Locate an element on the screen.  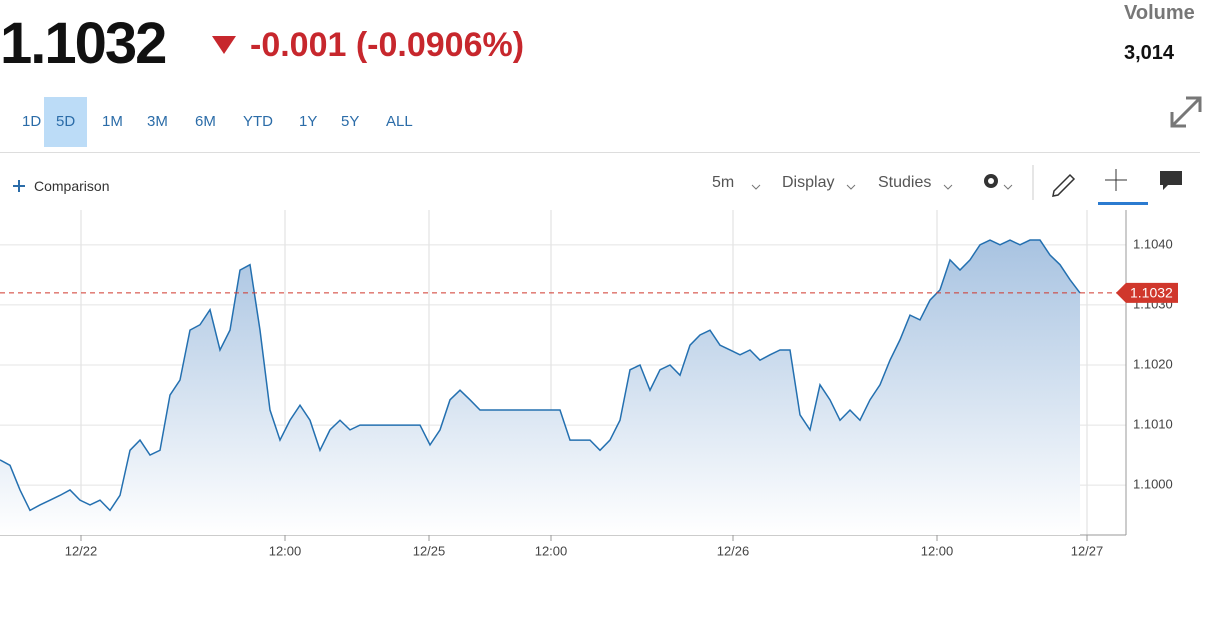
separator is located at coordinates (600, 152).